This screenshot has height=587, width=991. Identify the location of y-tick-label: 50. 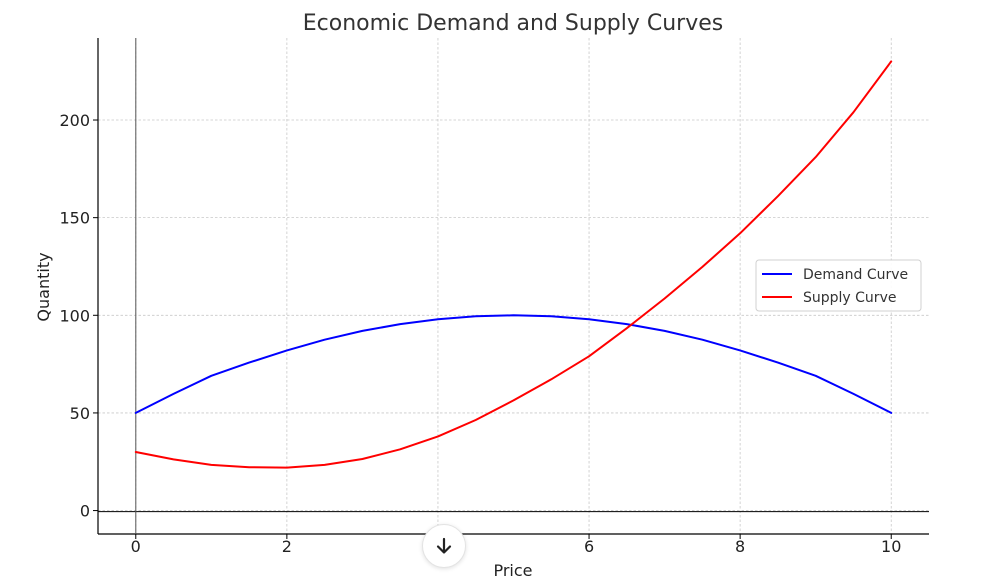
(80, 413).